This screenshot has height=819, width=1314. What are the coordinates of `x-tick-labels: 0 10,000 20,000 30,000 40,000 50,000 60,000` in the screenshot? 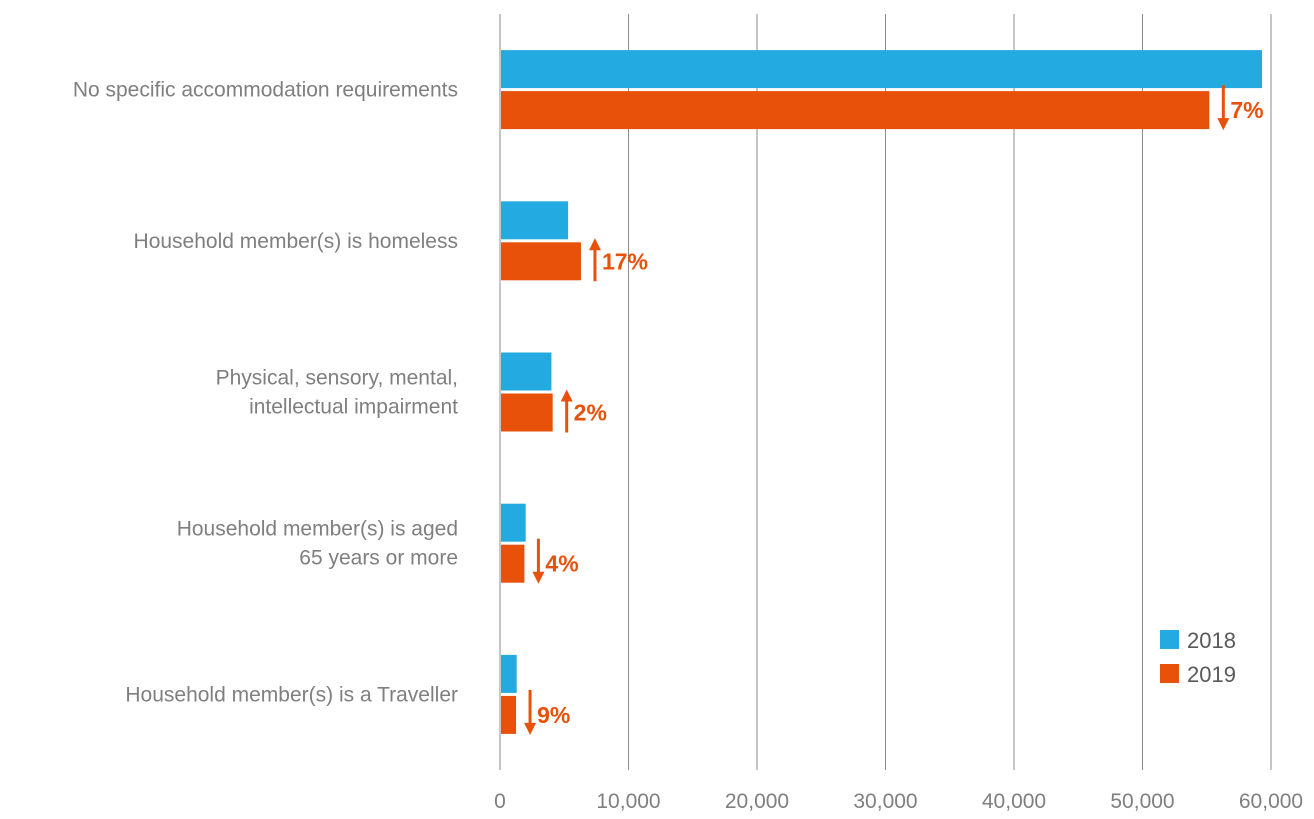 It's located at (898, 801).